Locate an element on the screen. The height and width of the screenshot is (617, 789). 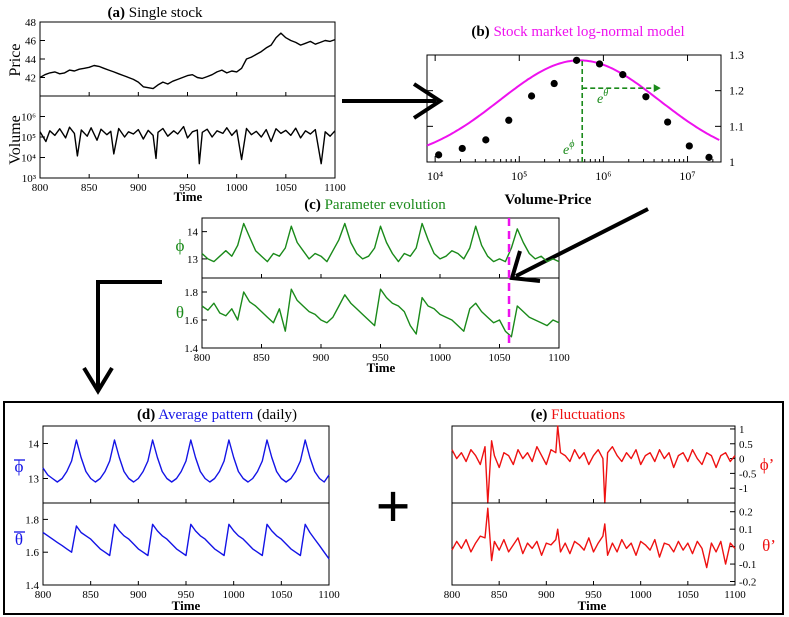
panel-e-title: (e) Fluctuations is located at coordinates (578, 415).